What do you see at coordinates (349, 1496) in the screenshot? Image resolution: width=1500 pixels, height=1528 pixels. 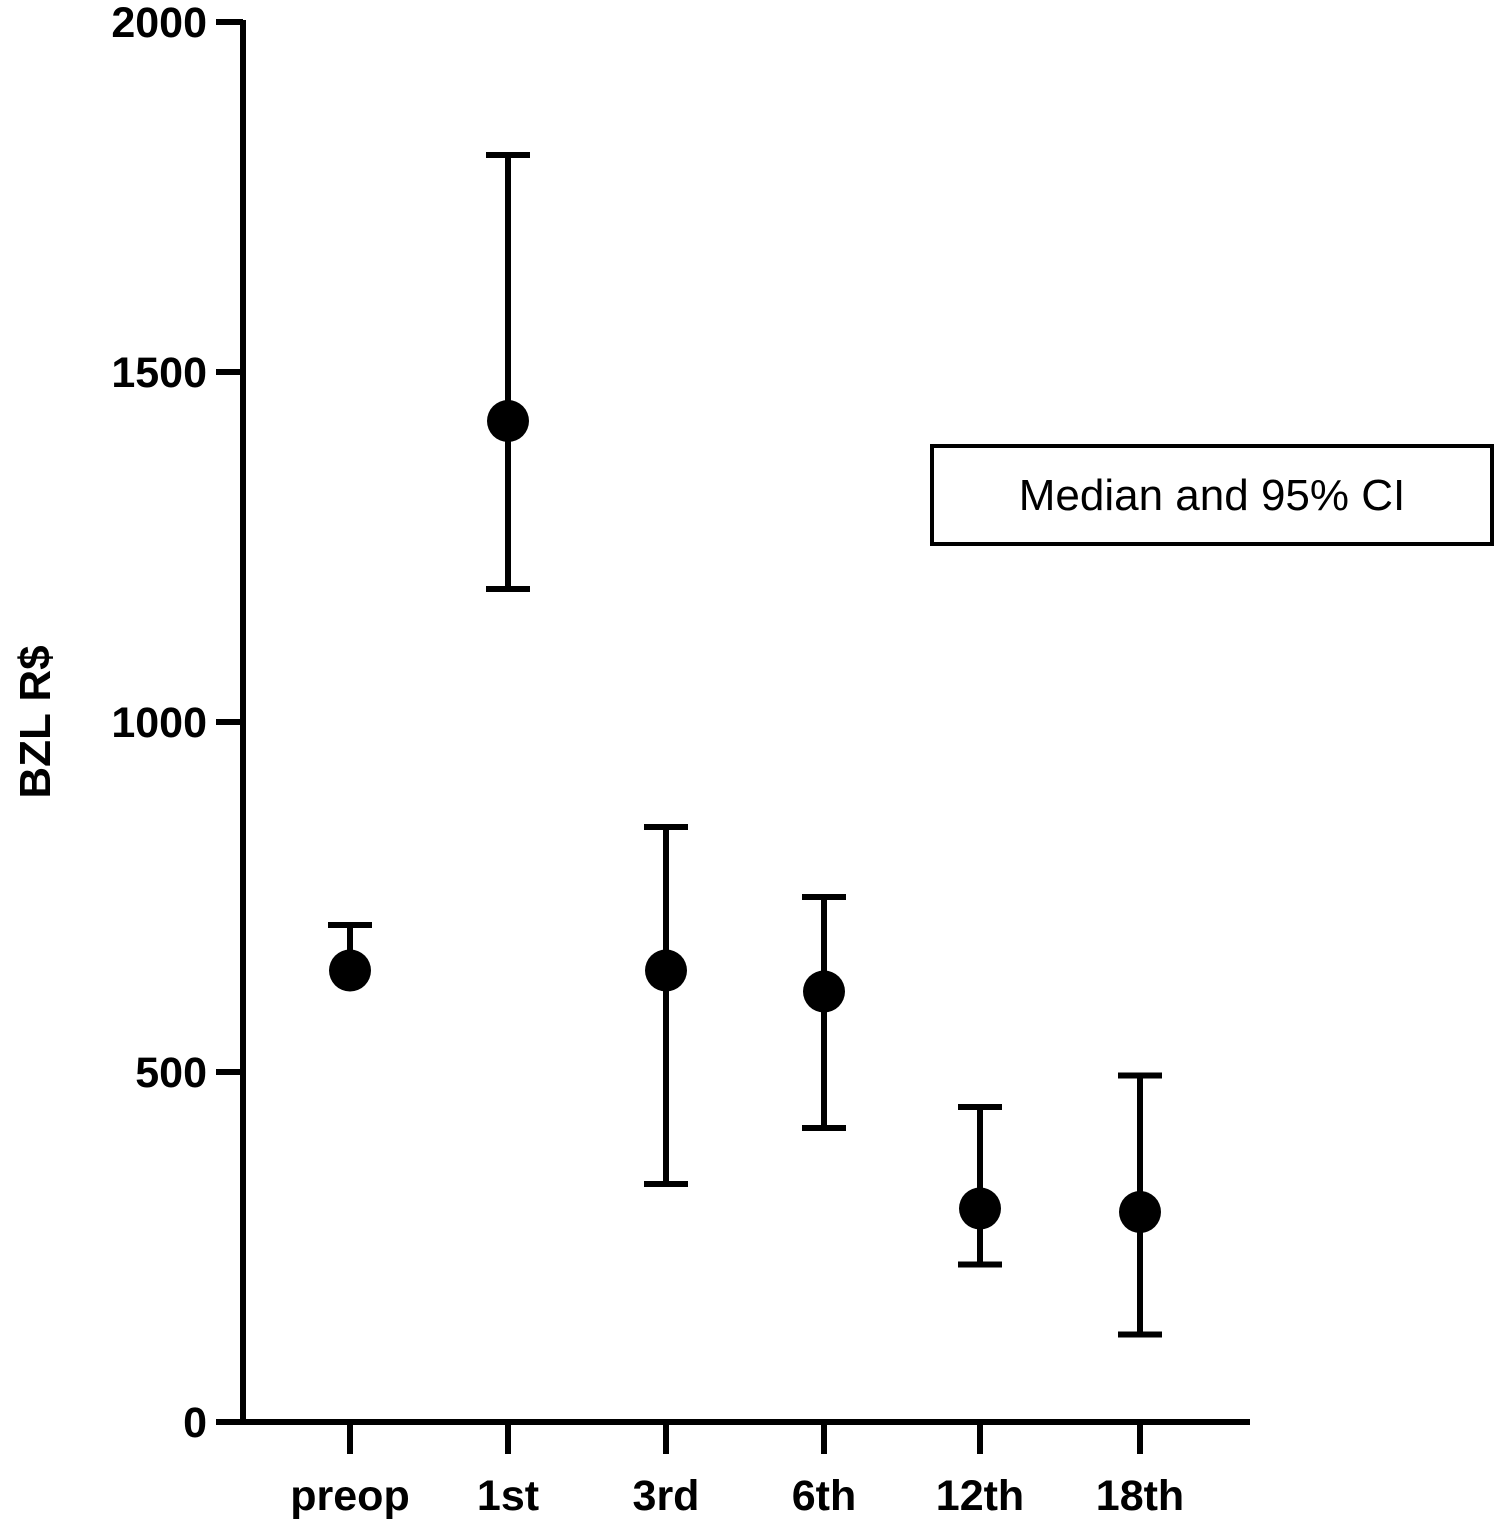 I see `x-tick-label: preop` at bounding box center [349, 1496].